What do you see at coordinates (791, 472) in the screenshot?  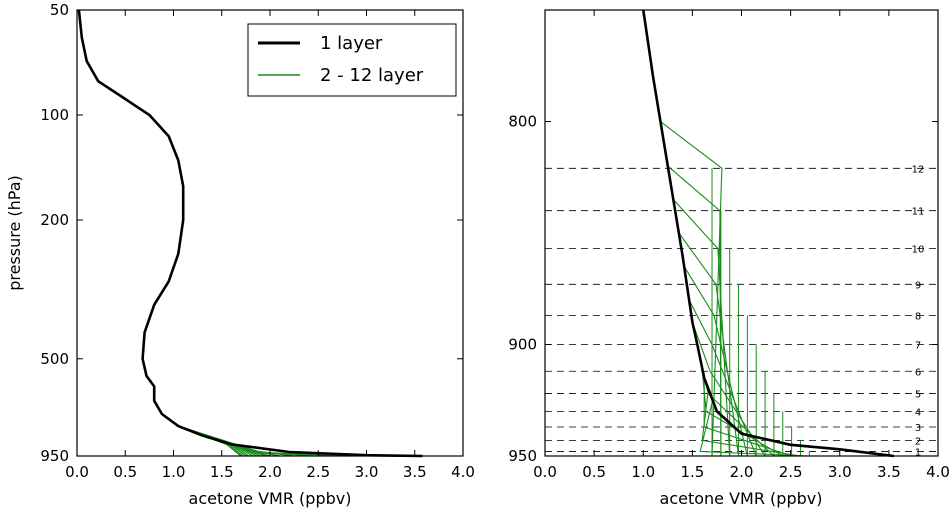 I see `right-x-tick-label: 2.5` at bounding box center [791, 472].